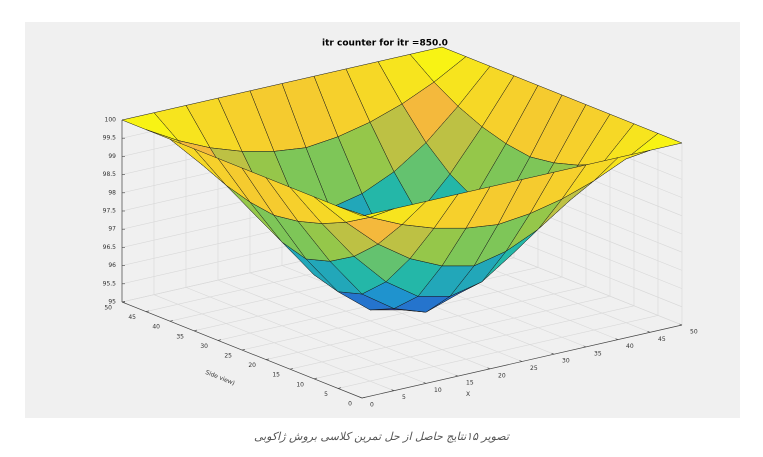  I want to click on z-tick-label: 98.5, so click(110, 174).